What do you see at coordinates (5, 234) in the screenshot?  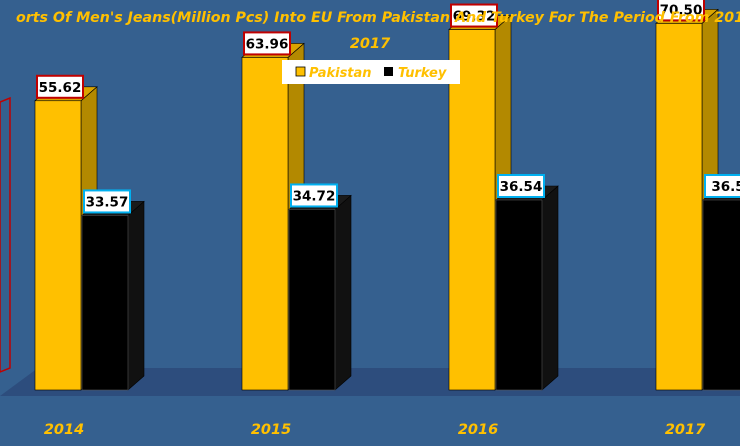 I see `back-wall-edge` at bounding box center [5, 234].